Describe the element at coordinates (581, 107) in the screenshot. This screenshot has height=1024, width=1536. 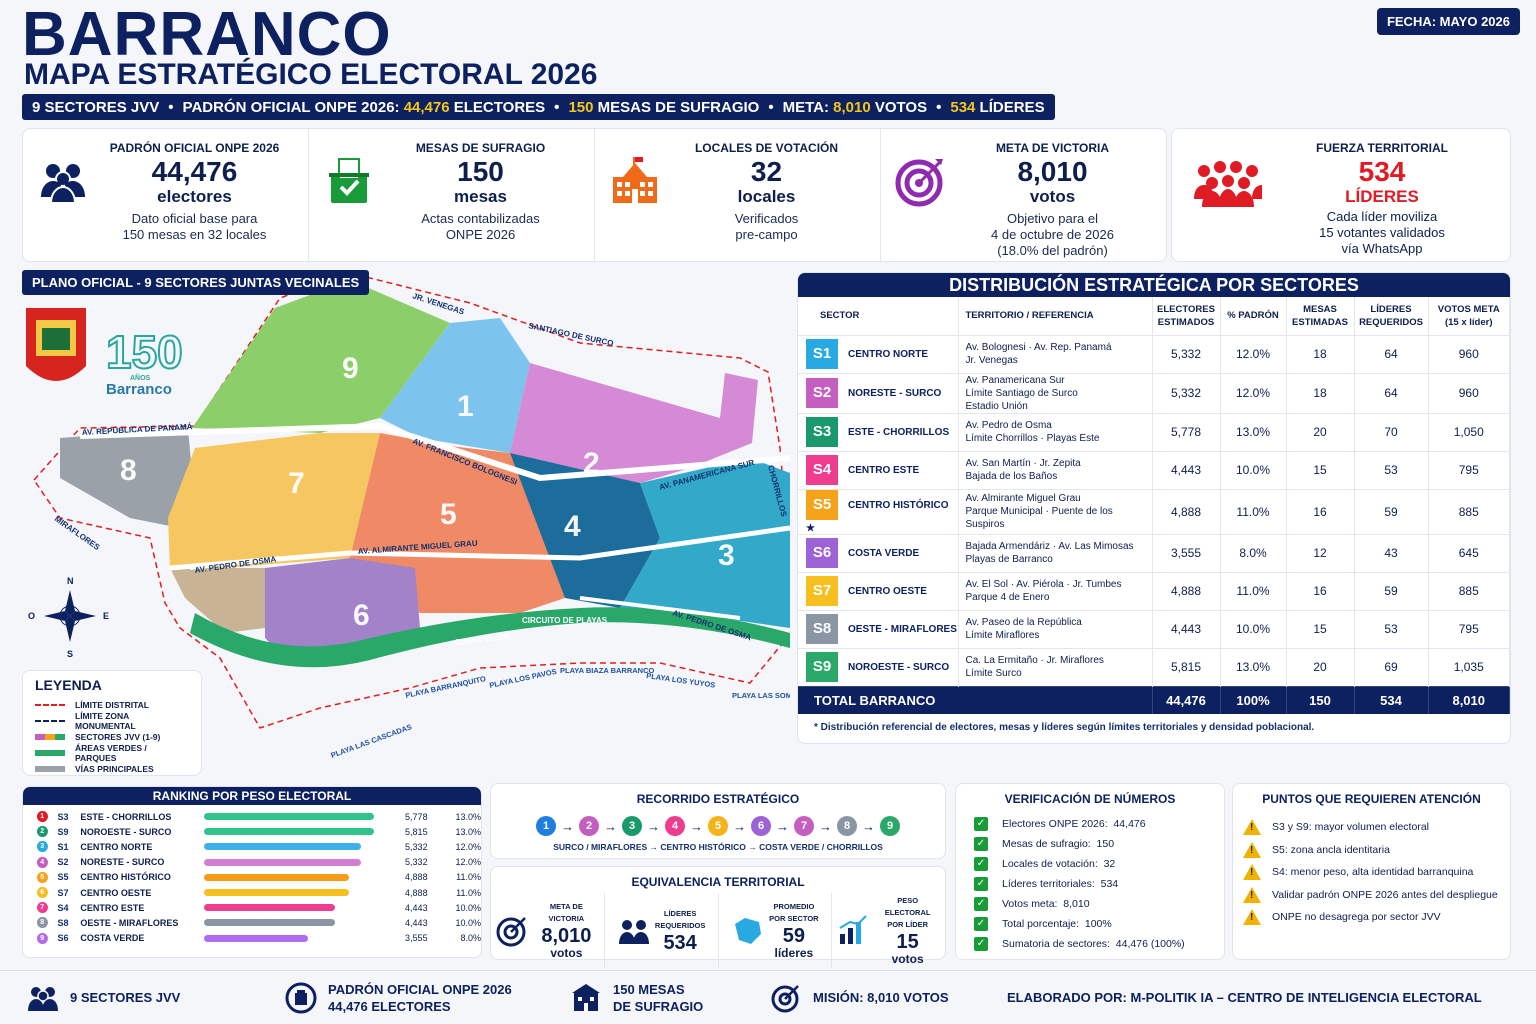
I see `ribbon-mesas-value: 150` at that location.